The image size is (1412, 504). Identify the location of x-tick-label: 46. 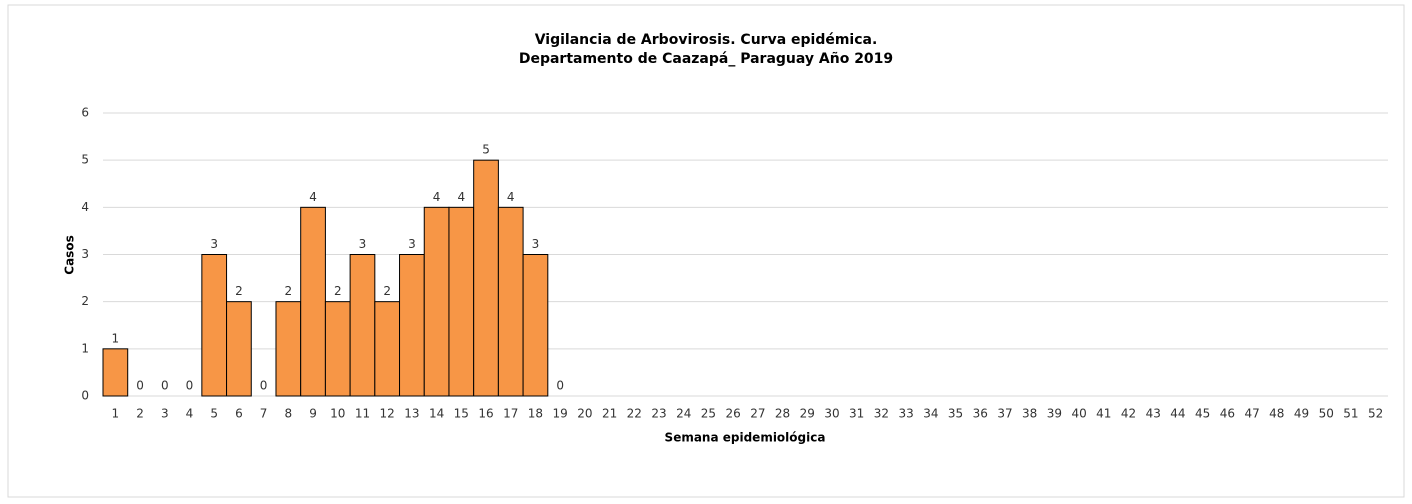
(1227, 414).